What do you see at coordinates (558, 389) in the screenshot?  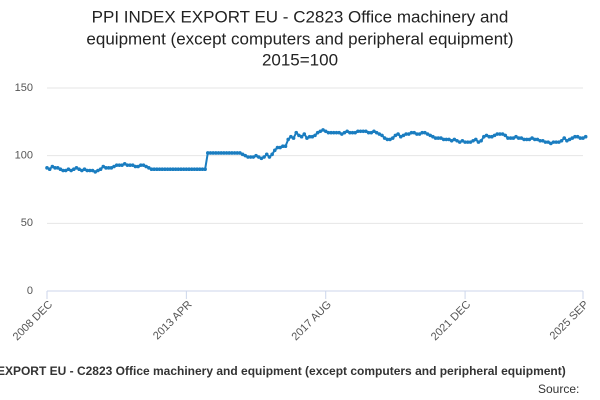 I see `source: Source:` at bounding box center [558, 389].